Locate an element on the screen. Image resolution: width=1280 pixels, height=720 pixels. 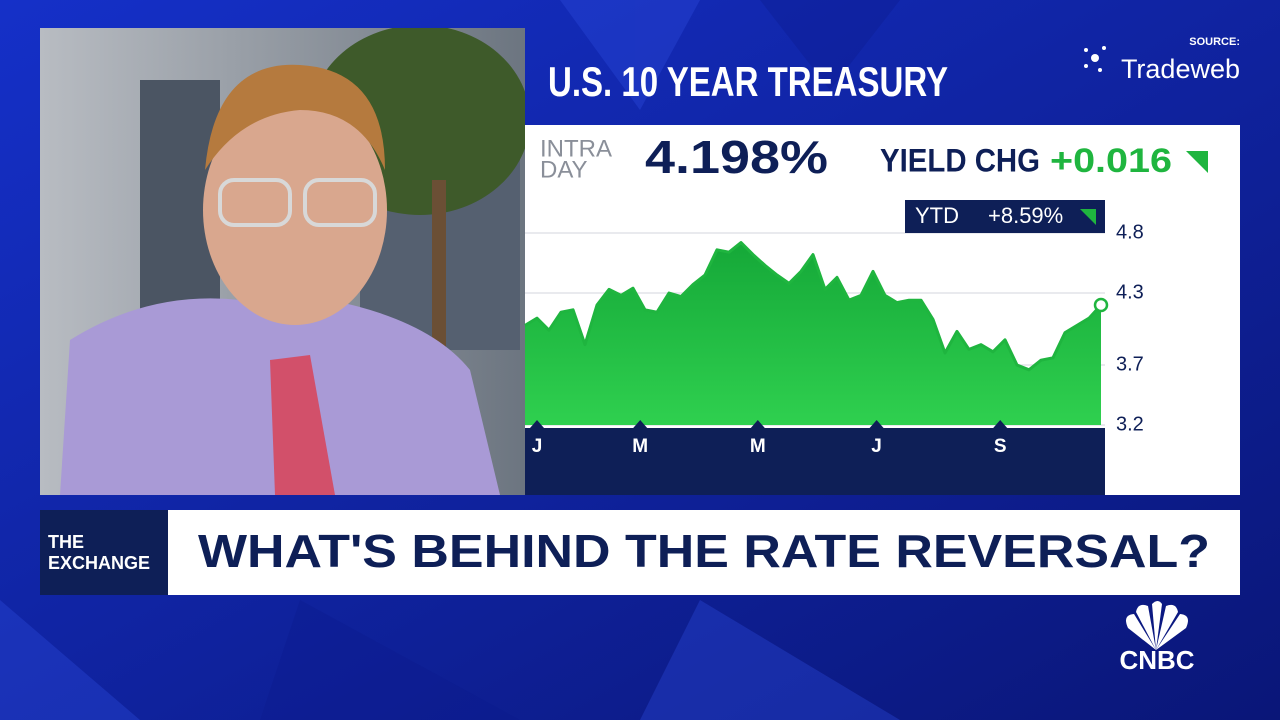
source-label: SOURCE: is located at coordinates (1214, 42).